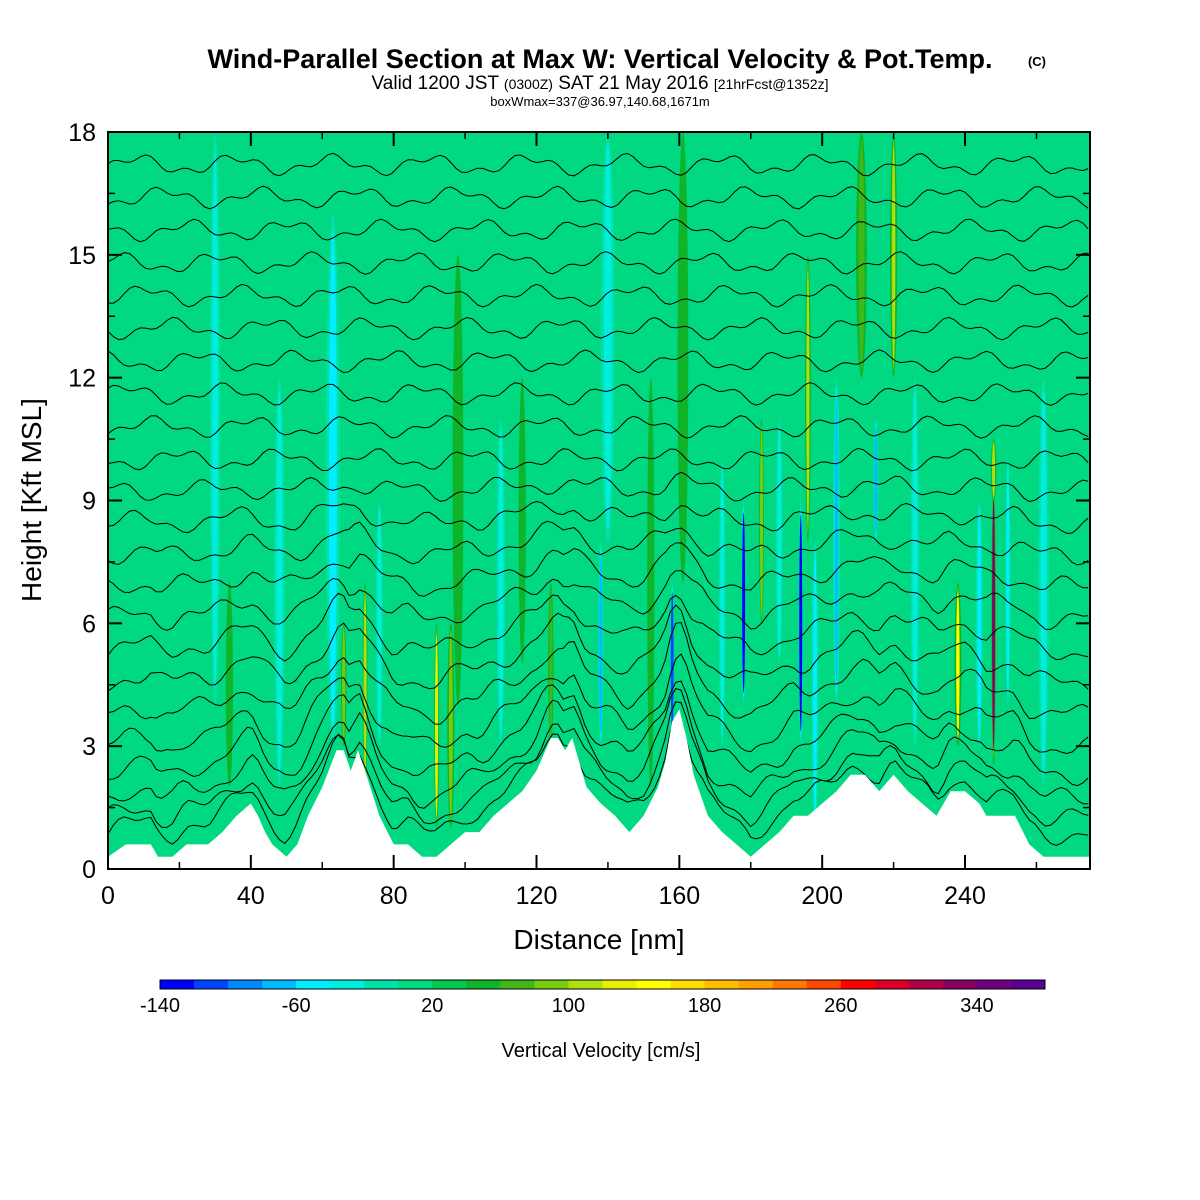 This screenshot has width=1200, height=1200. What do you see at coordinates (82, 379) in the screenshot?
I see `y-tick-label: 12` at bounding box center [82, 379].